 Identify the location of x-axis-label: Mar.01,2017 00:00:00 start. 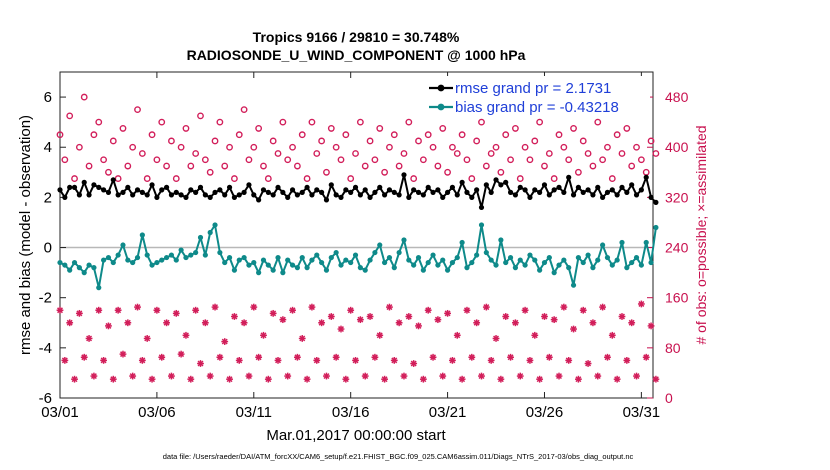
(356, 435).